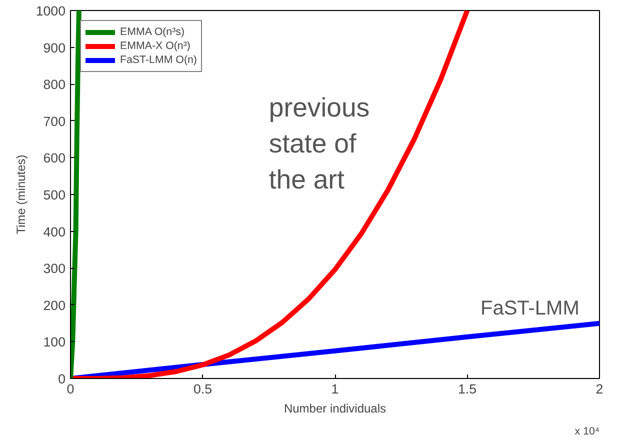 The height and width of the screenshot is (442, 619). What do you see at coordinates (54, 268) in the screenshot?
I see `y-tick-label: 300` at bounding box center [54, 268].